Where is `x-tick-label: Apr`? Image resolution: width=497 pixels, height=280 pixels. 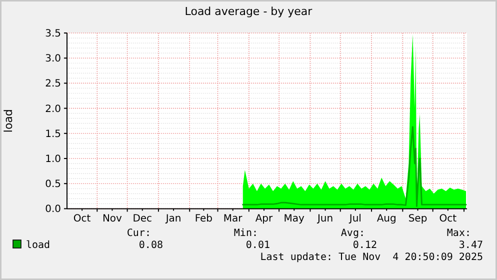
x-tick-label: Apr is located at coordinates (264, 219).